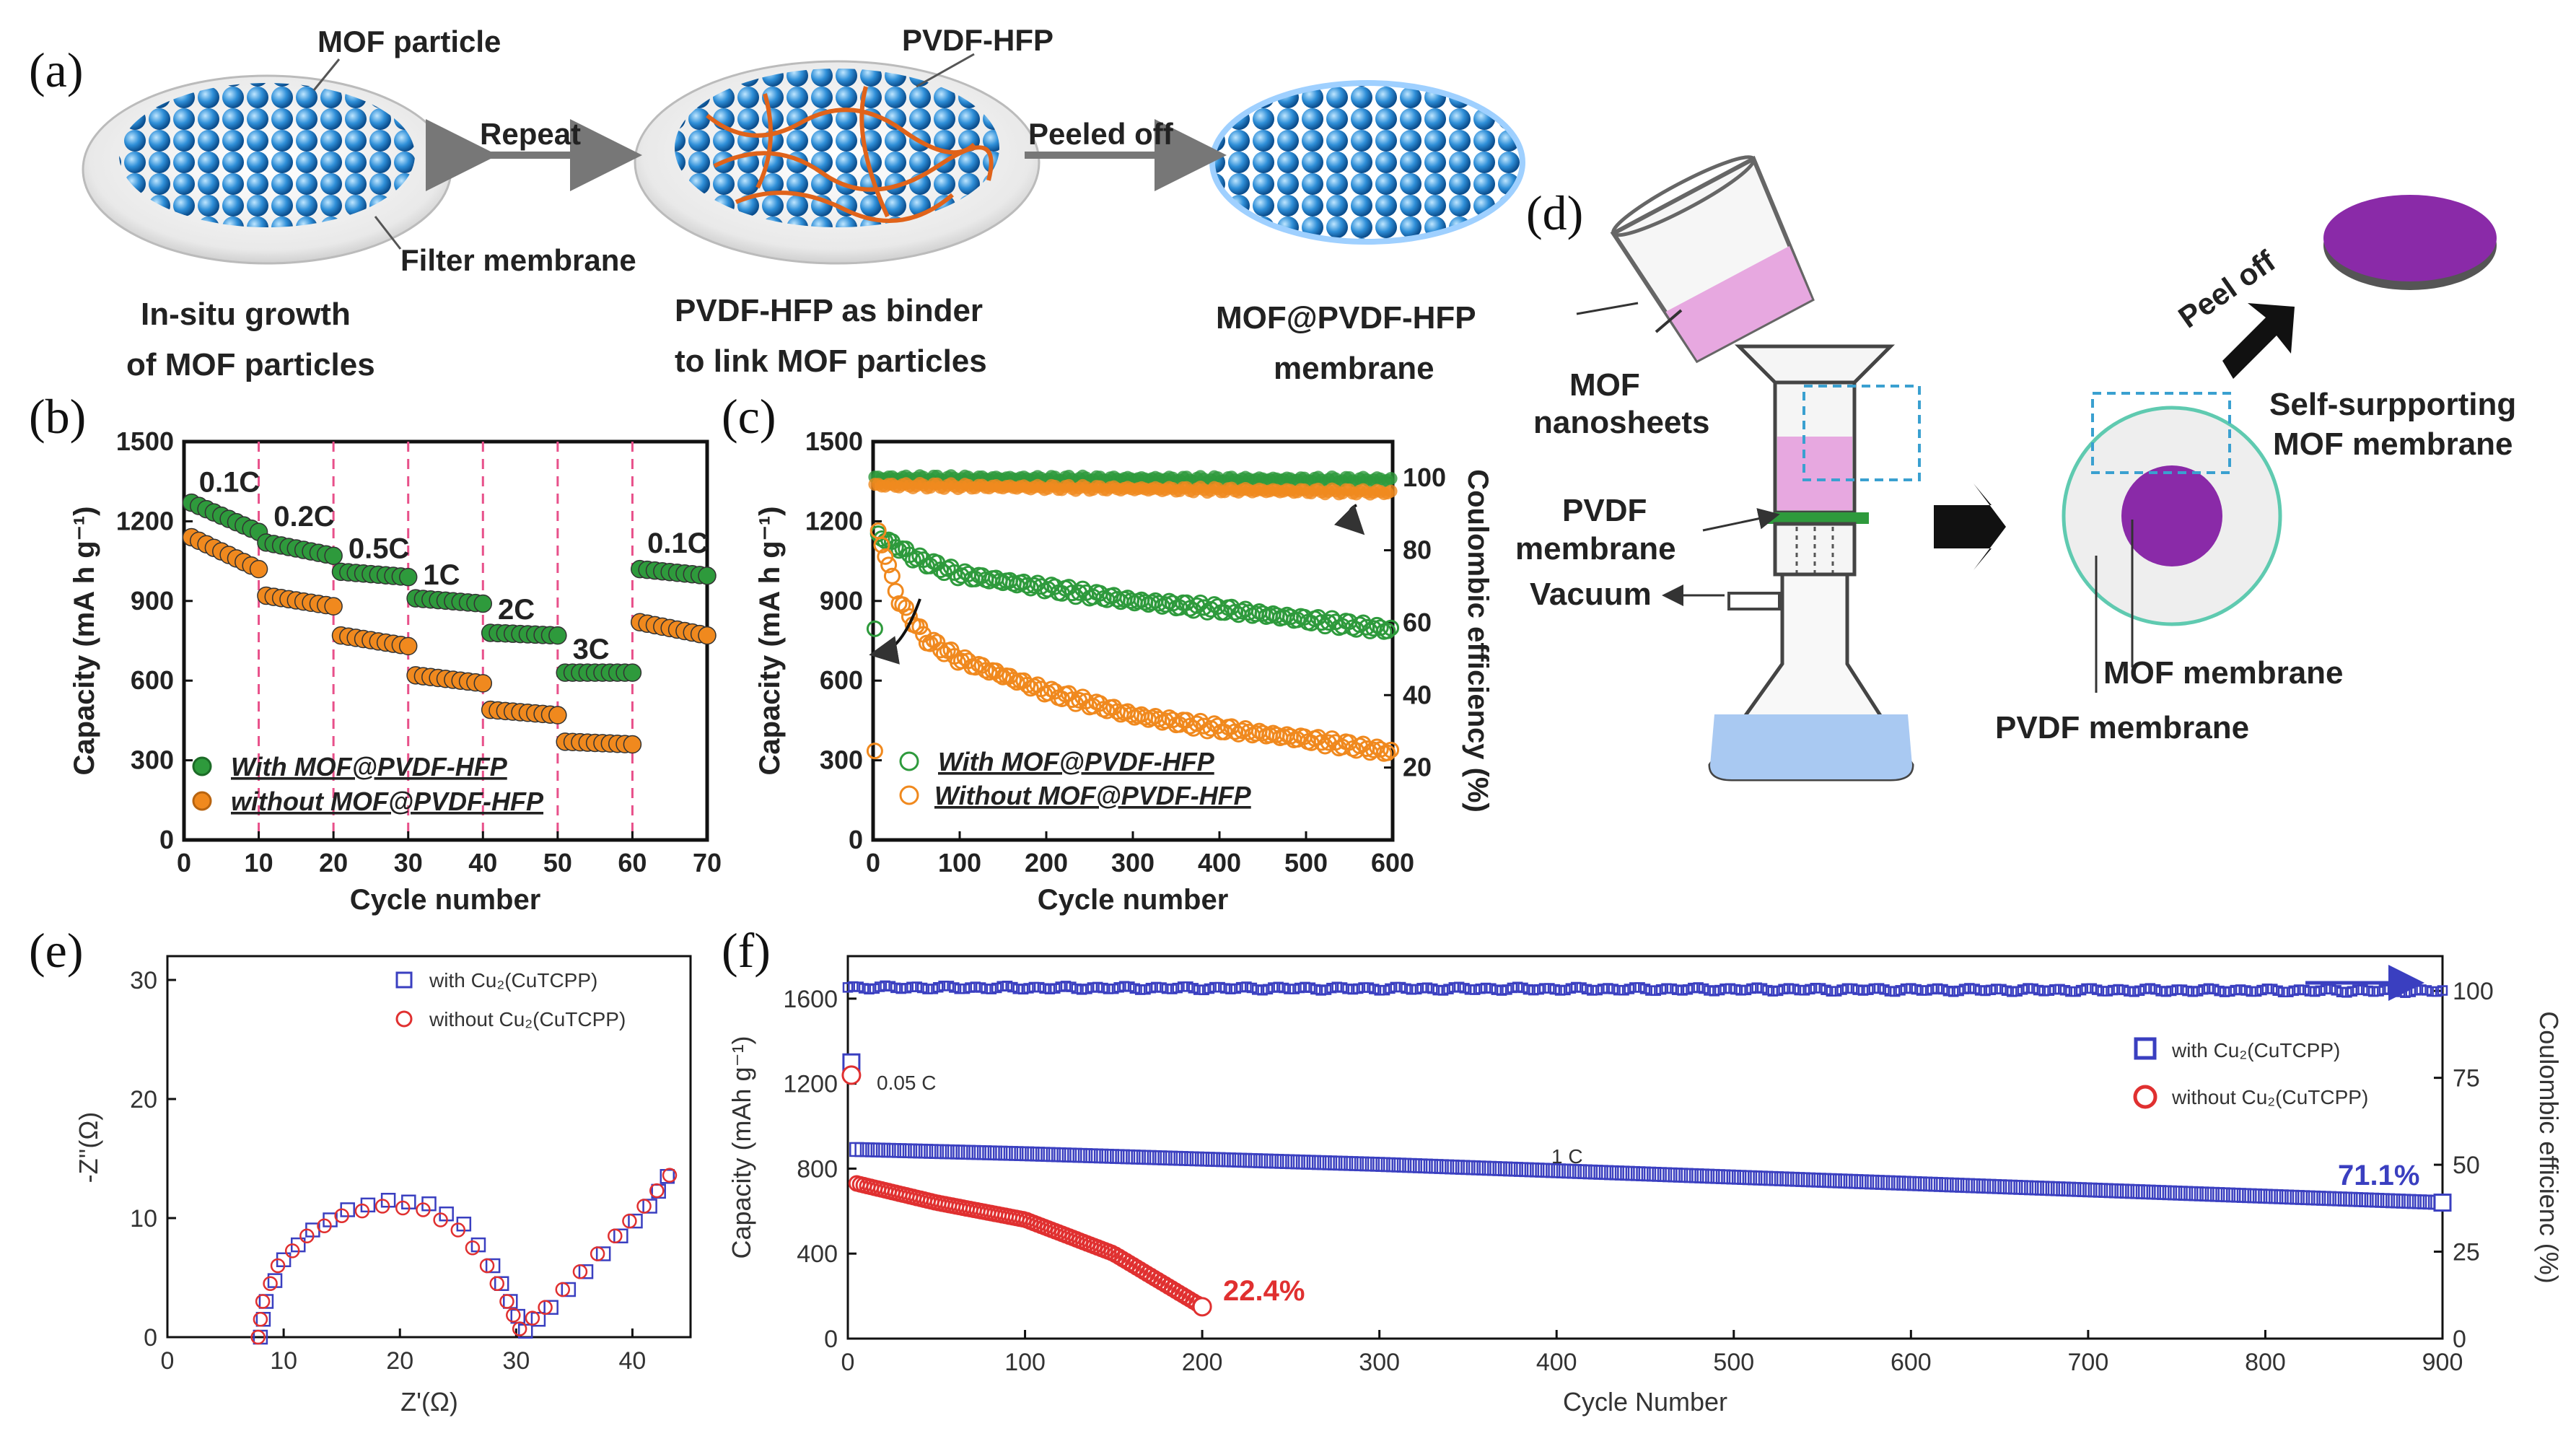  I want to click on b-rate-labels: 0.1C 0.2C 0.5C 1C 2C 3C 0.1C, so click(454, 565).